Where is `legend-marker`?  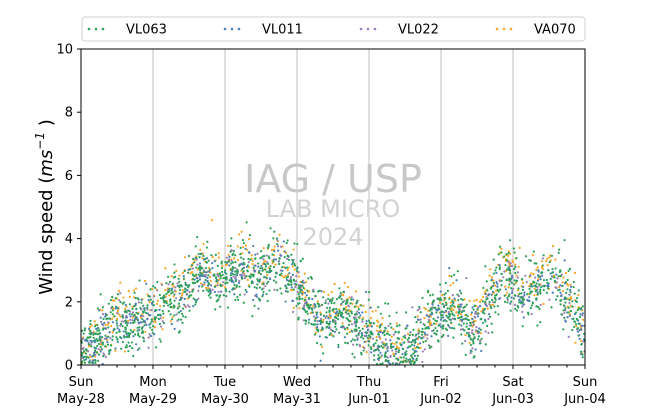 legend-marker is located at coordinates (375, 29).